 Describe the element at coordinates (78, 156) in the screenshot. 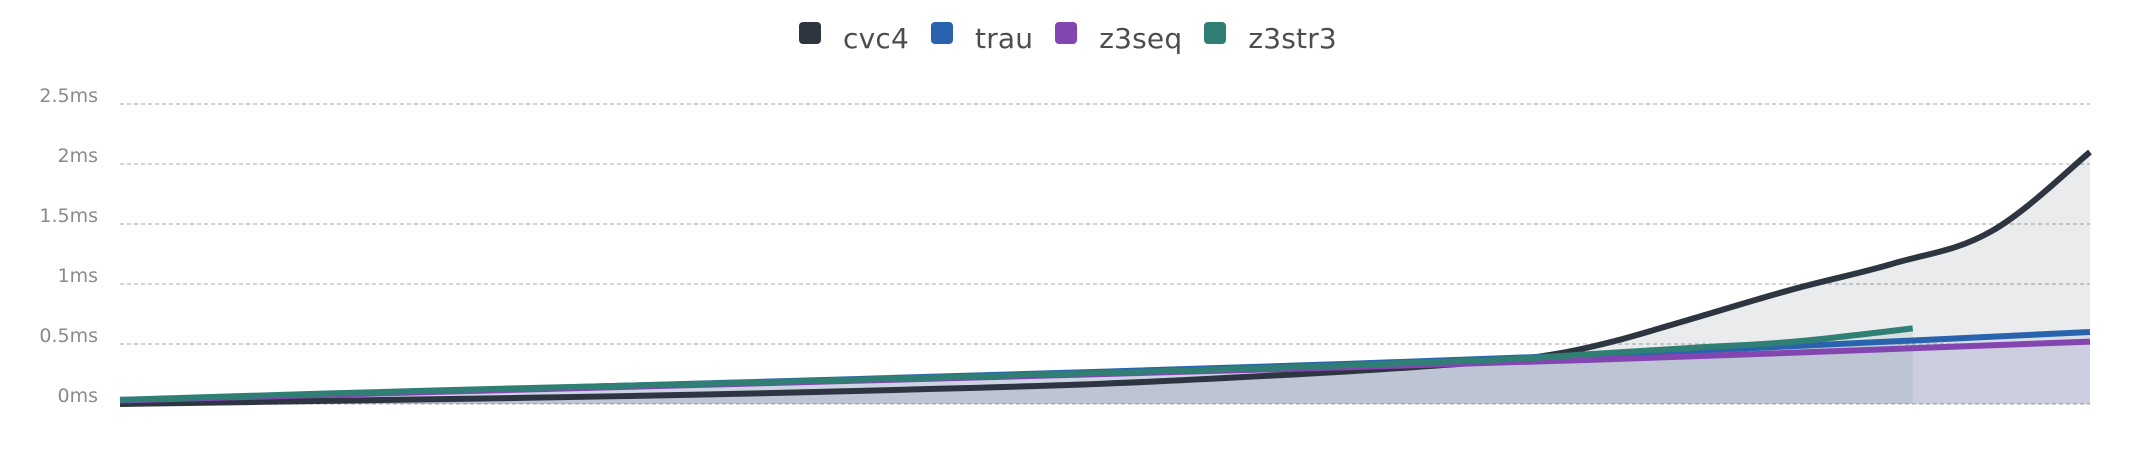

I see `y-tick-label: 2ms` at that location.